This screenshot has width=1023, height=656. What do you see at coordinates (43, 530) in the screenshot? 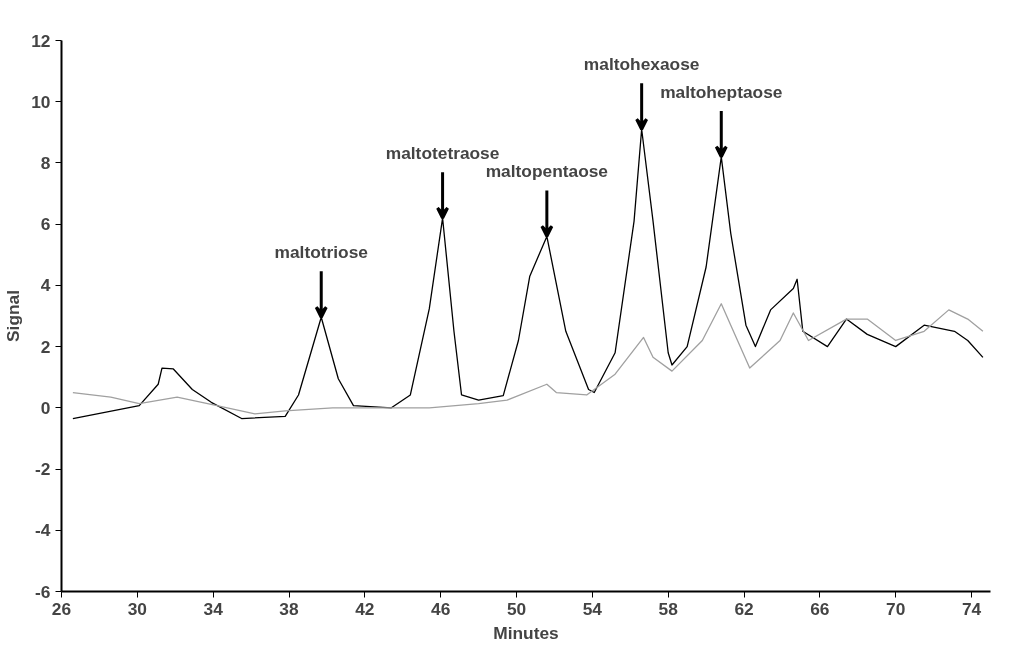
I see `y-tick-label: -4` at bounding box center [43, 530].